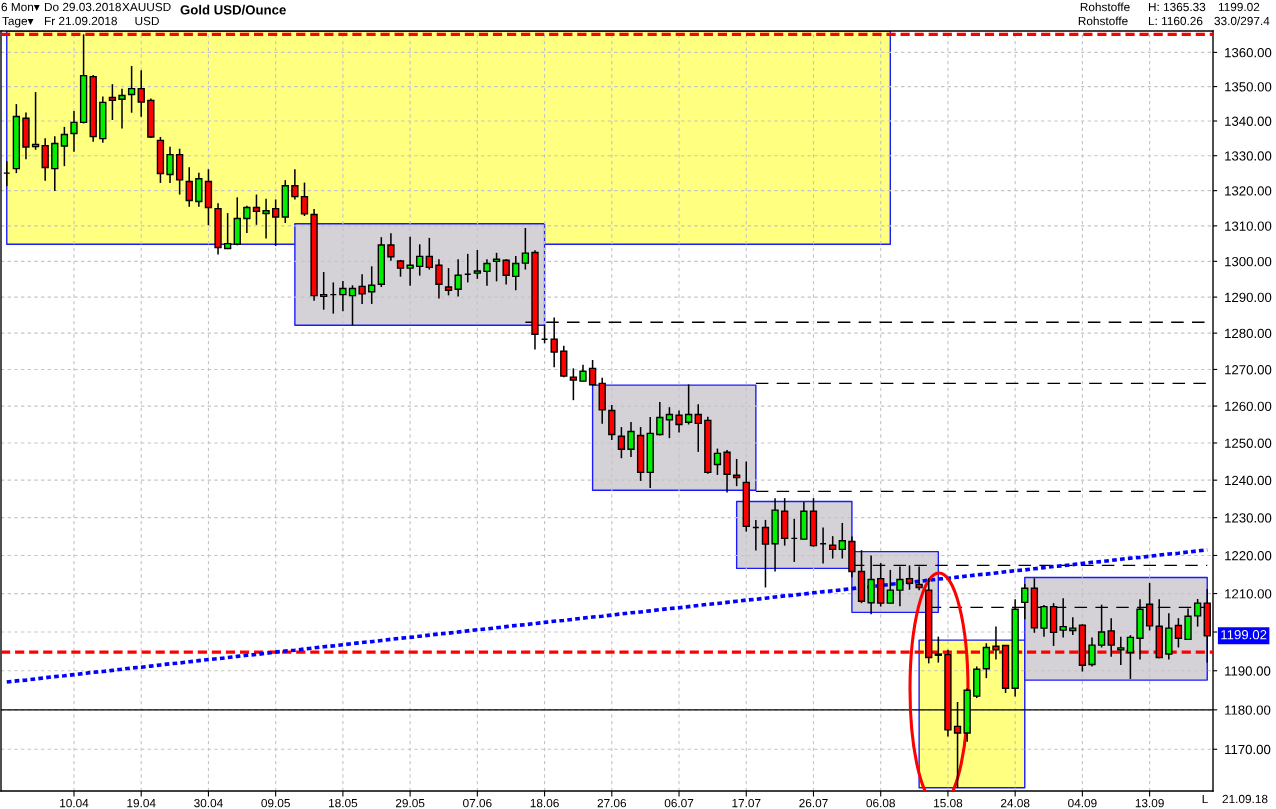  What do you see at coordinates (1248, 556) in the screenshot?
I see `y-tick-label: 1220.00` at bounding box center [1248, 556].